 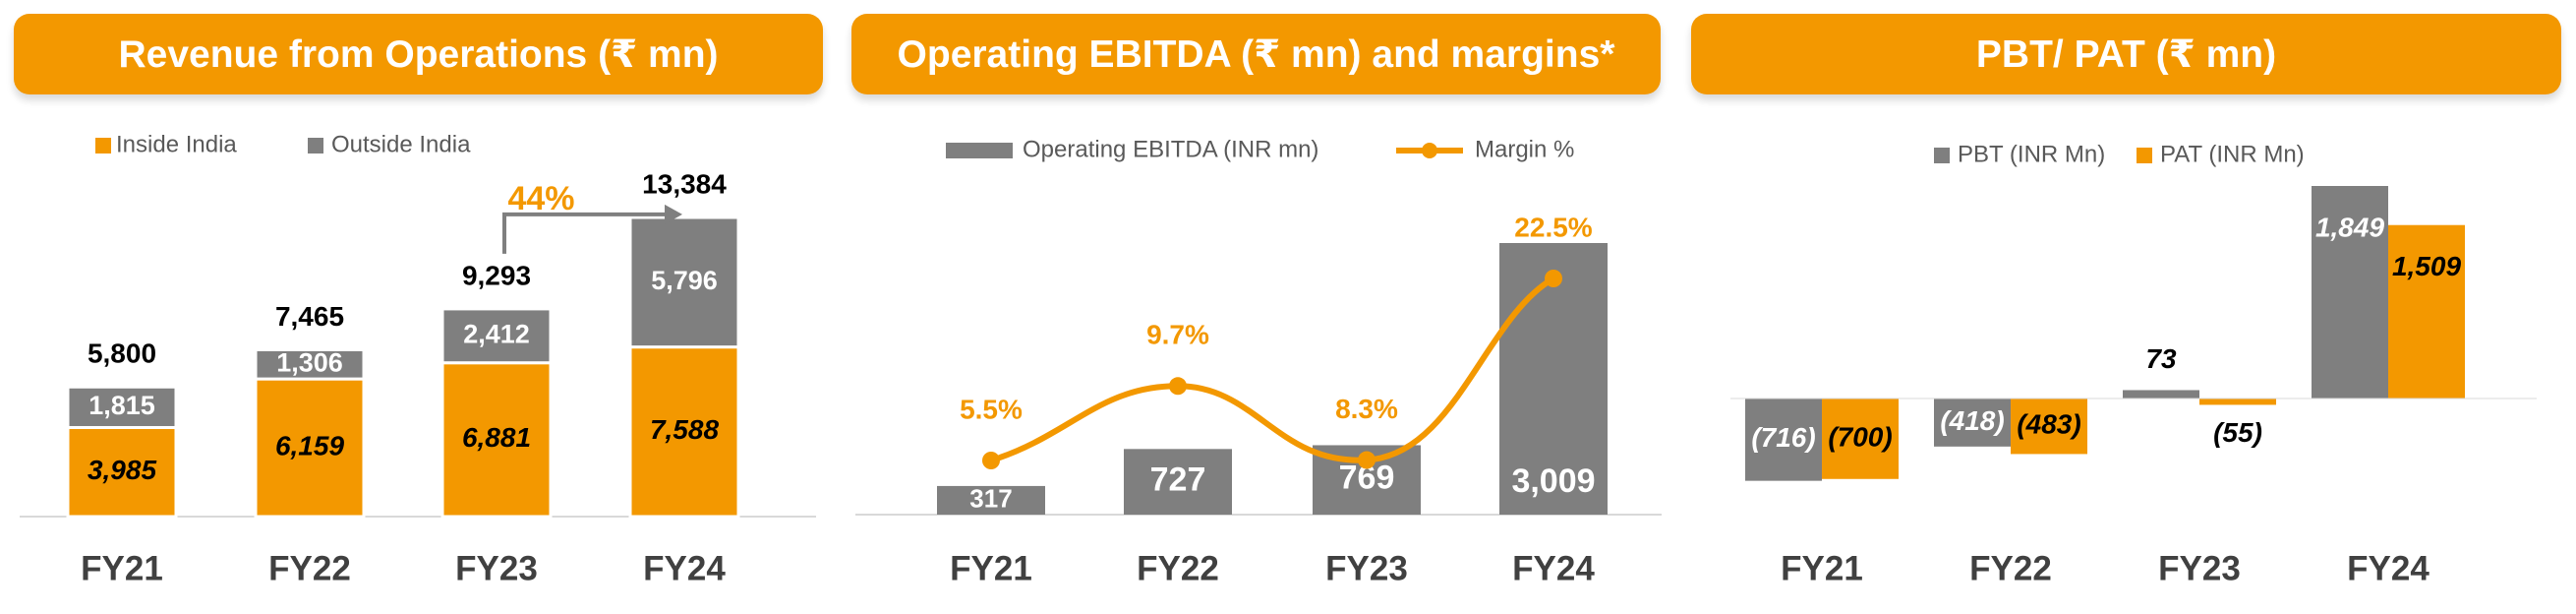 What do you see at coordinates (122, 470) in the screenshot?
I see `revenue-value-label-inside: 3,985` at bounding box center [122, 470].